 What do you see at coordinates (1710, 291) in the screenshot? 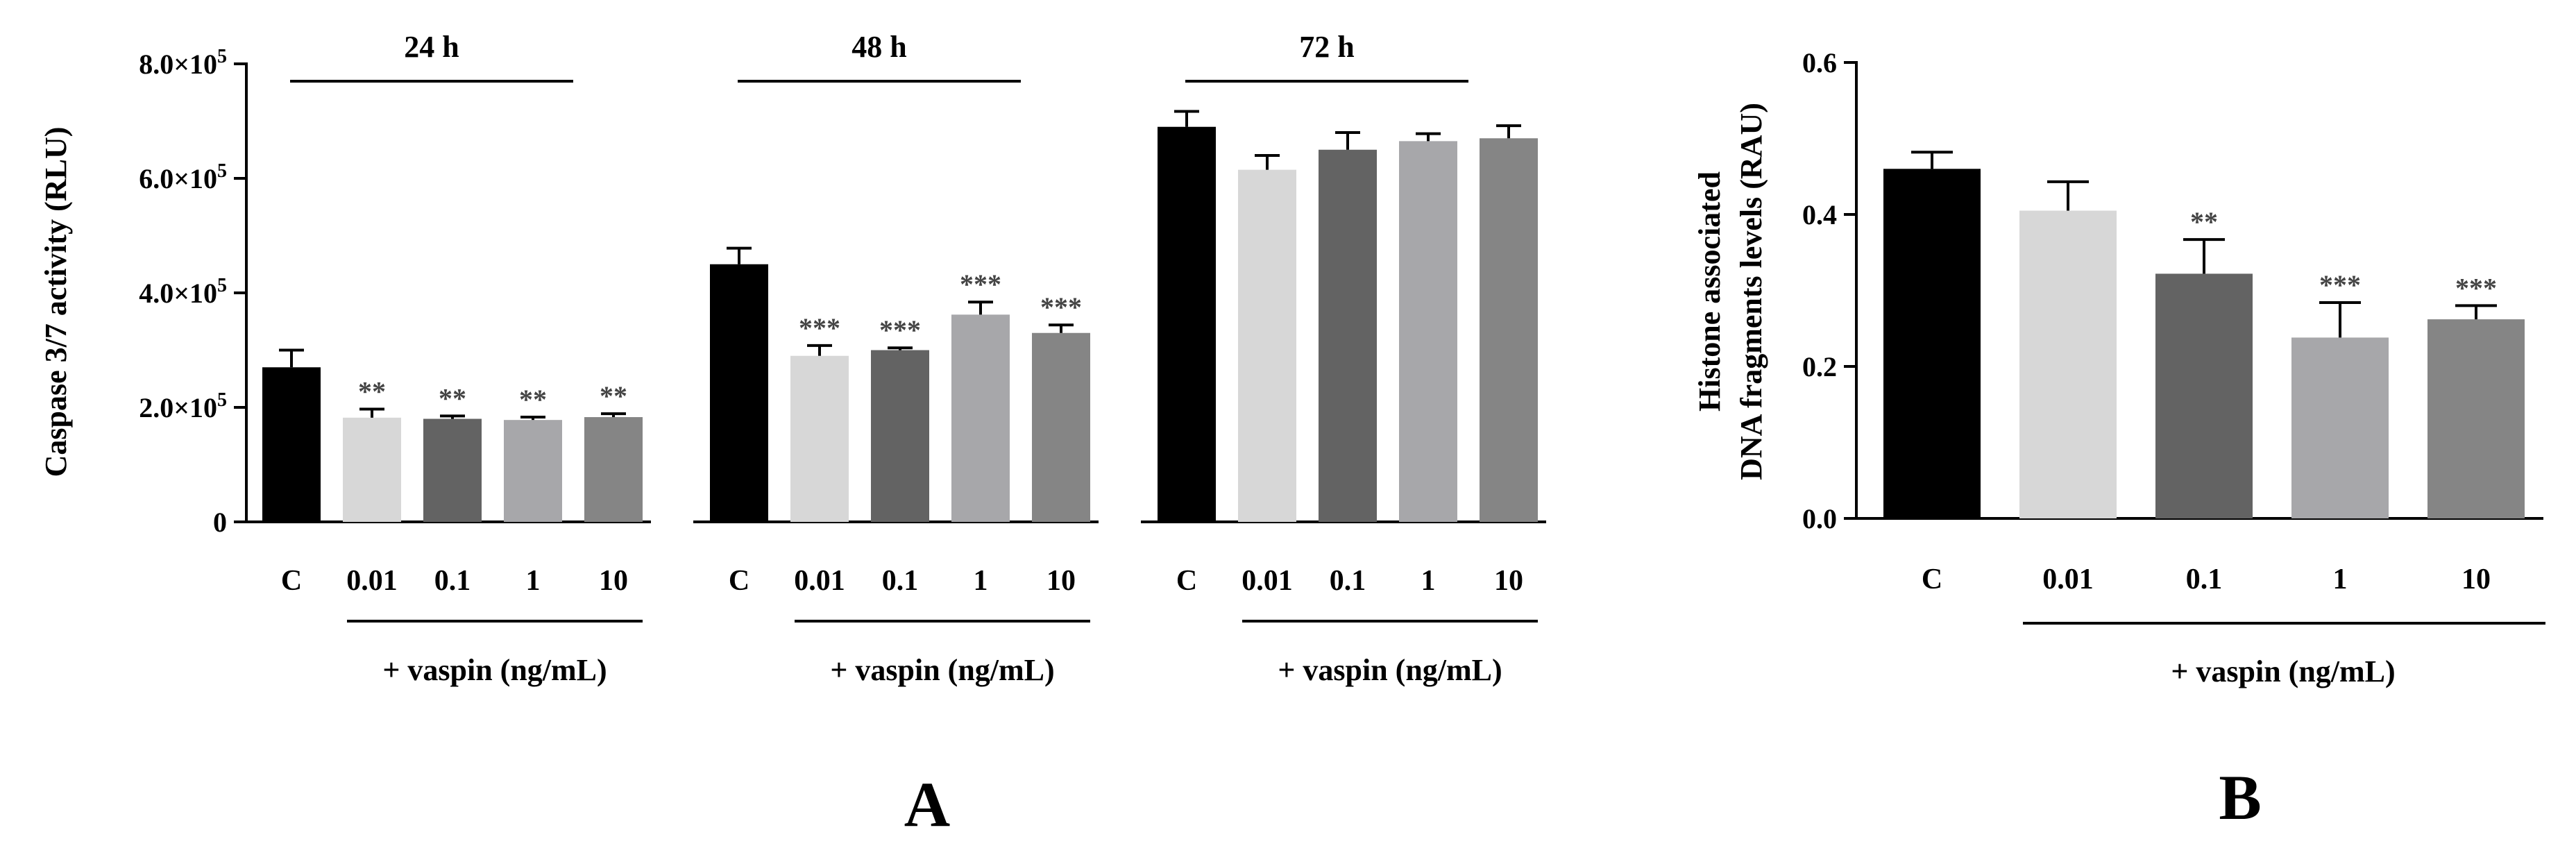
I see `panel-b-y-axis-title-line1: Histone associated` at bounding box center [1710, 291].